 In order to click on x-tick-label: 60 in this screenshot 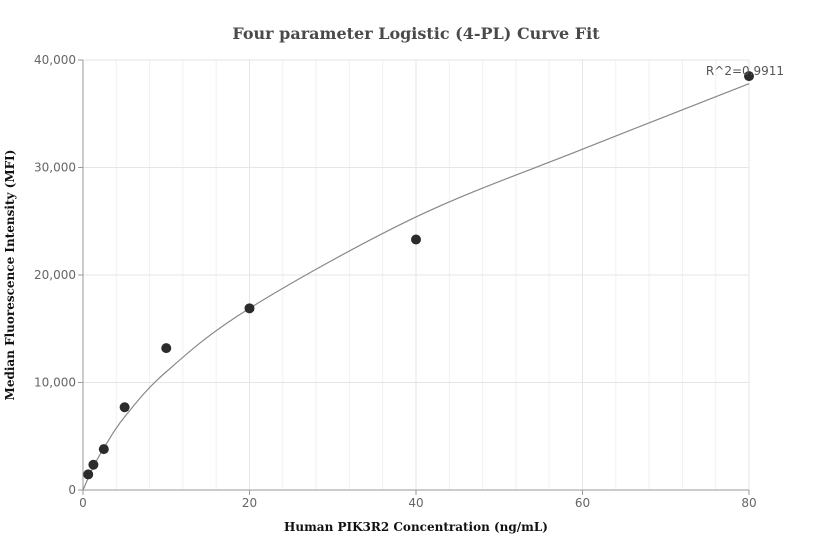, I will do `click(582, 503)`.